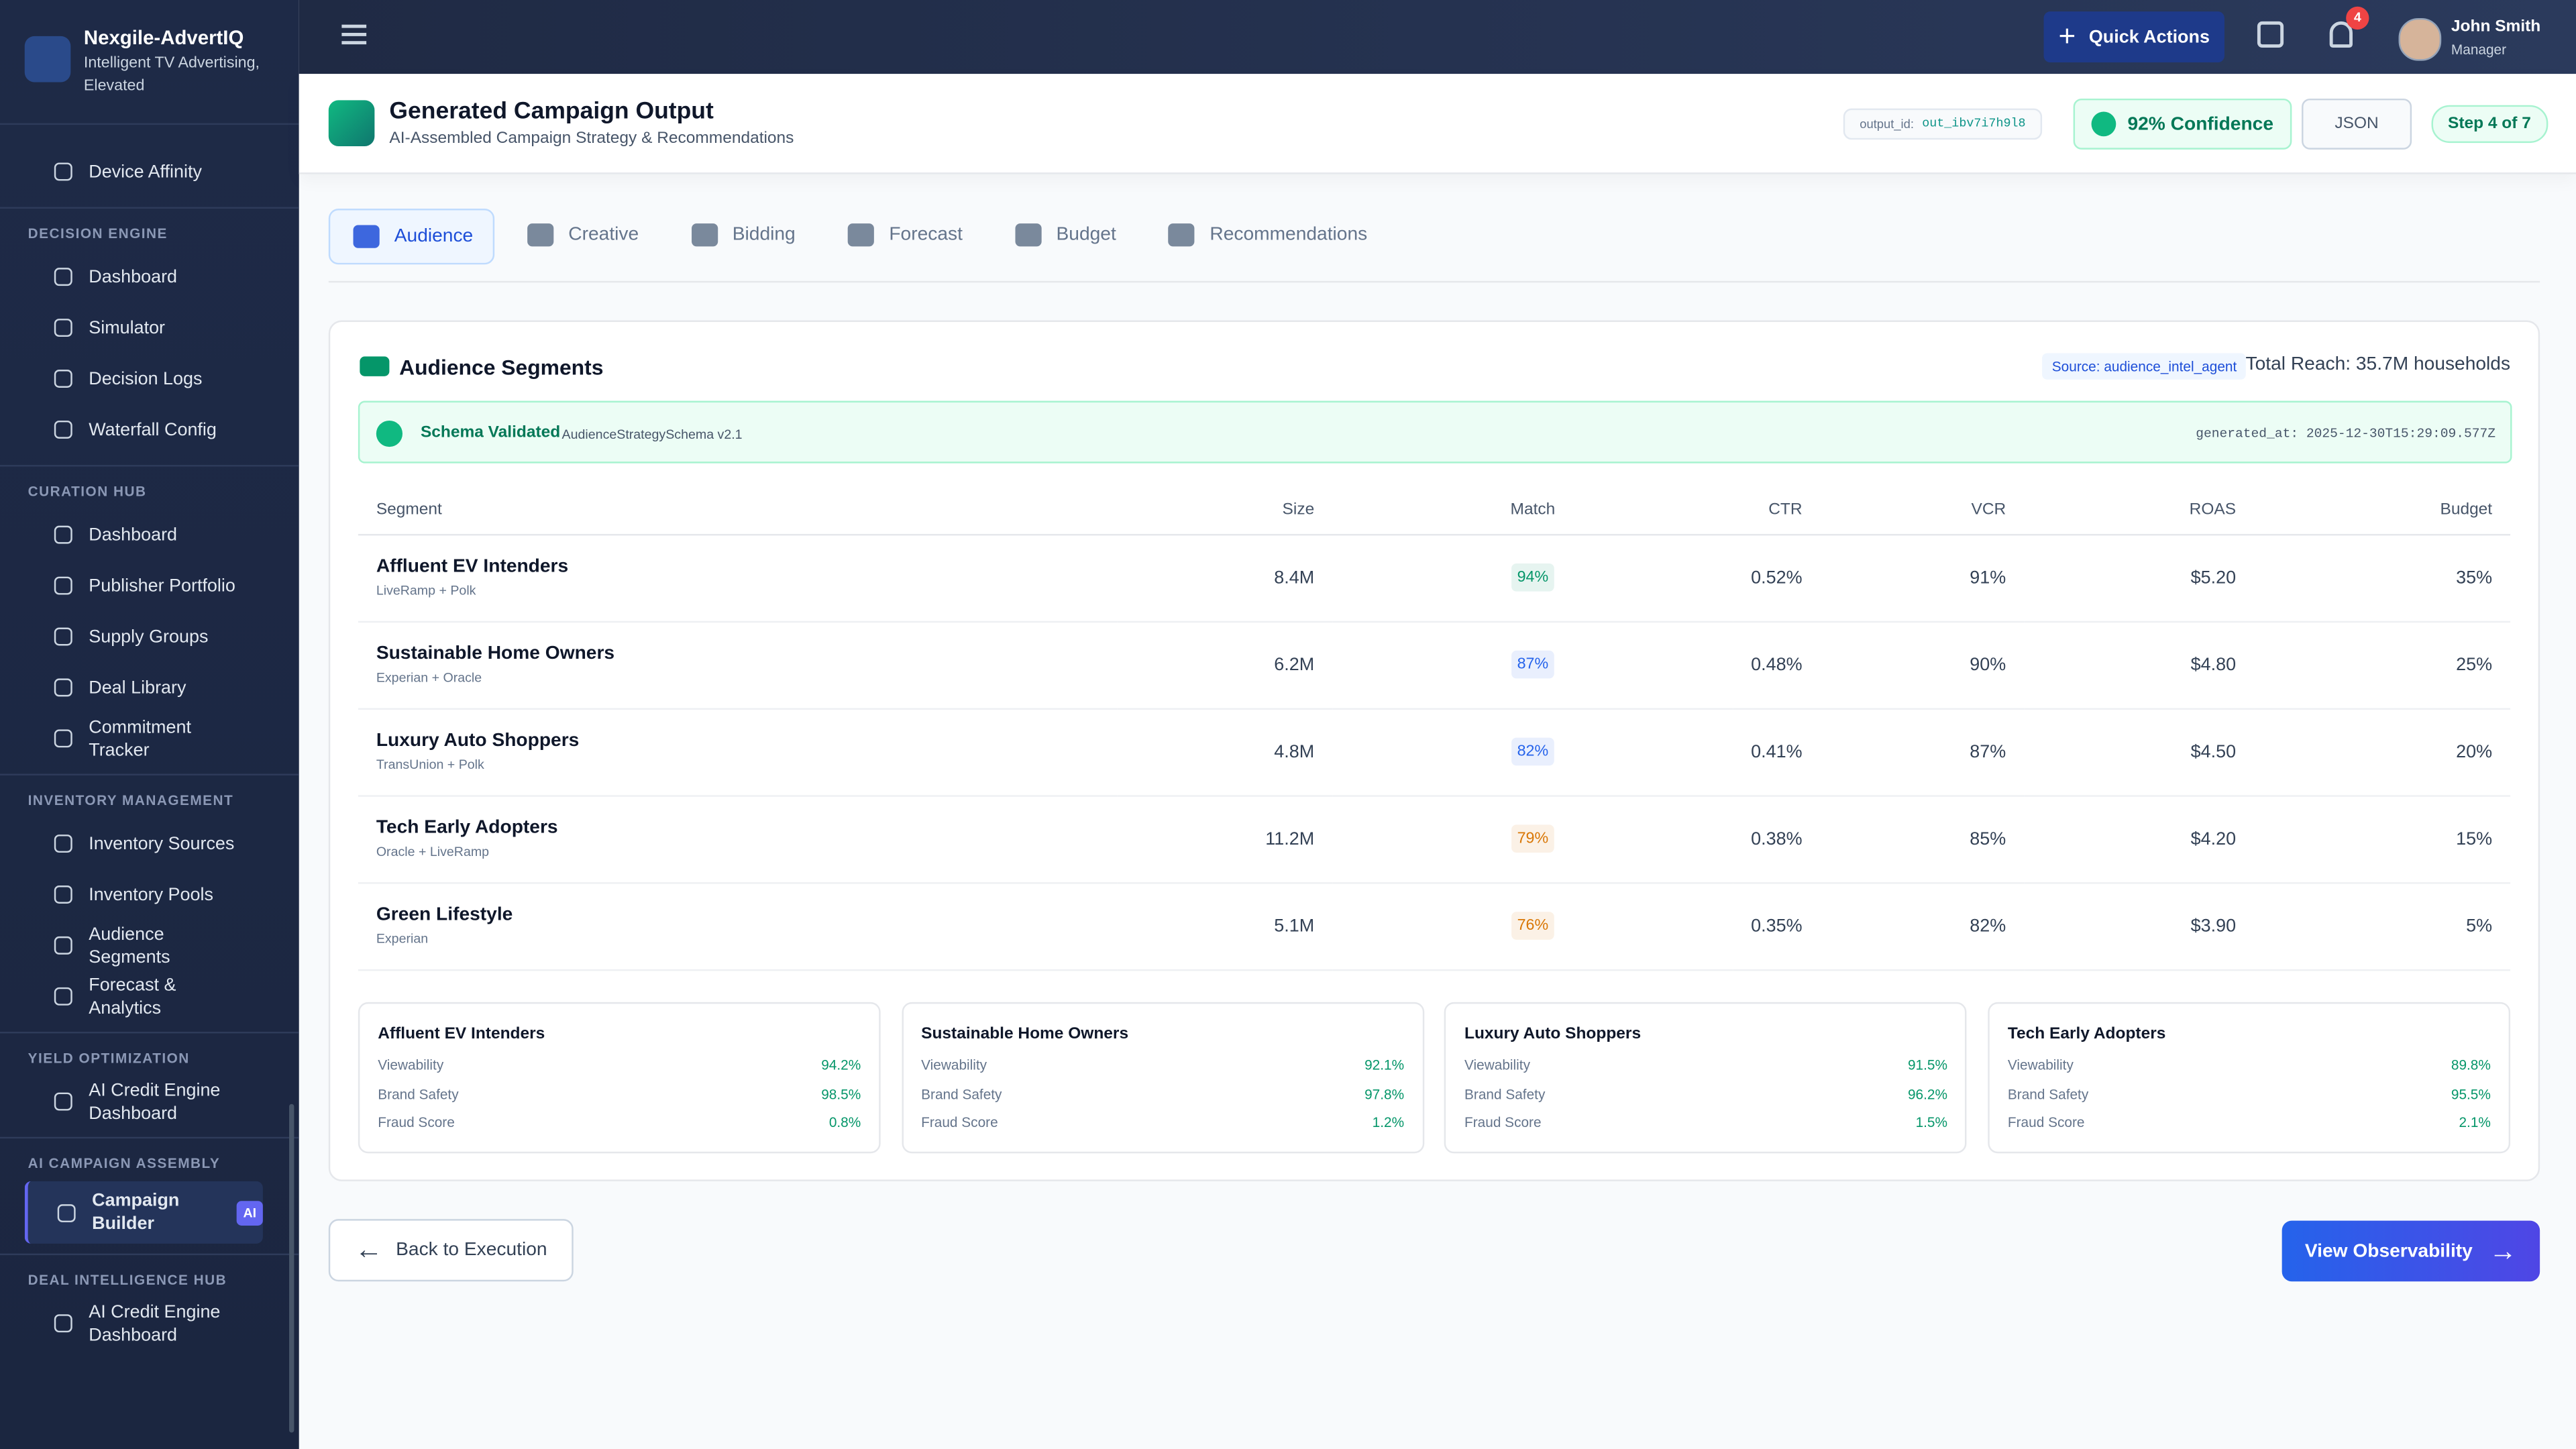 Image resolution: width=2576 pixels, height=1449 pixels. Describe the element at coordinates (2357, 18) in the screenshot. I see `notification-count: 4` at that location.